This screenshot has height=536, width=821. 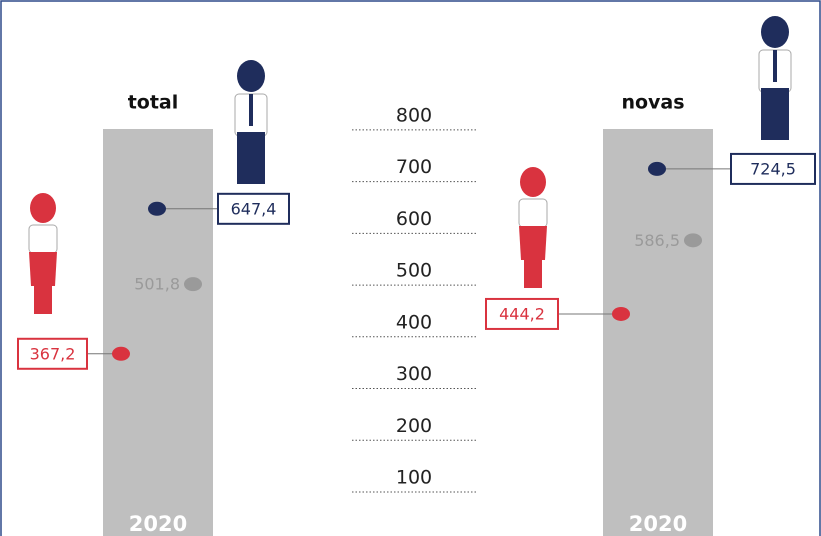 What do you see at coordinates (157, 284) in the screenshot?
I see `value-label: 501,8` at bounding box center [157, 284].